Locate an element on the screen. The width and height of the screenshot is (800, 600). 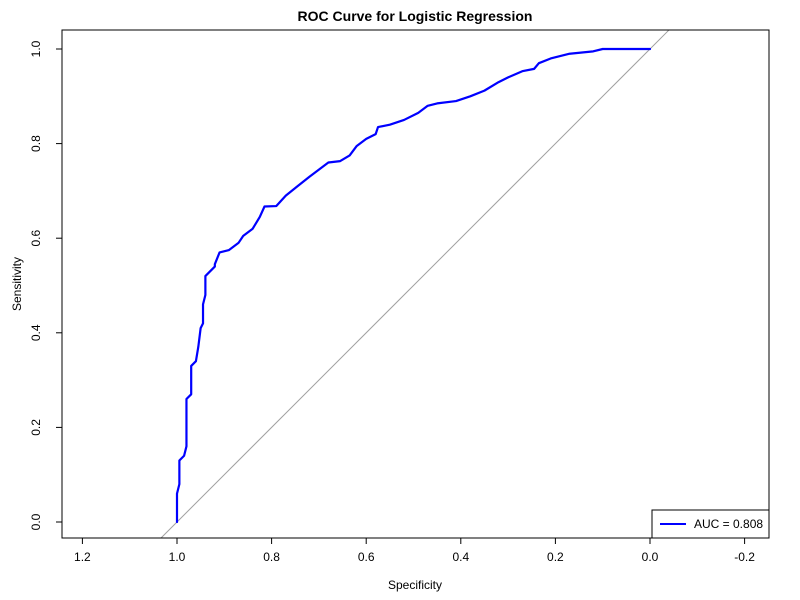
y-tick-label: 0.8 is located at coordinates (36, 143).